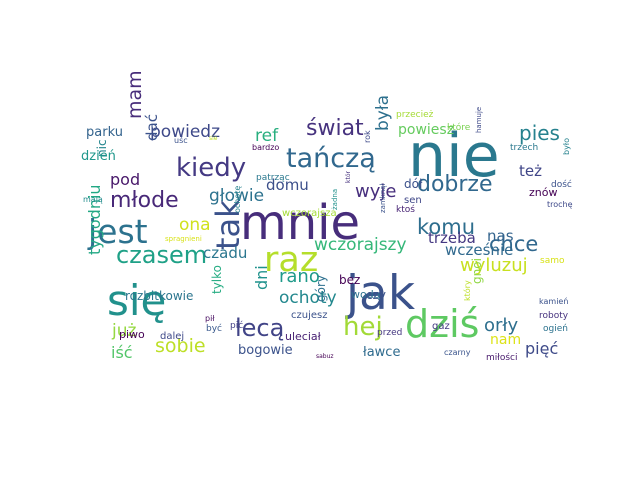 Image resolution: width=640 pixels, height=480 pixels. Describe the element at coordinates (132, 334) in the screenshot. I see `word-piwo: piwo` at that location.